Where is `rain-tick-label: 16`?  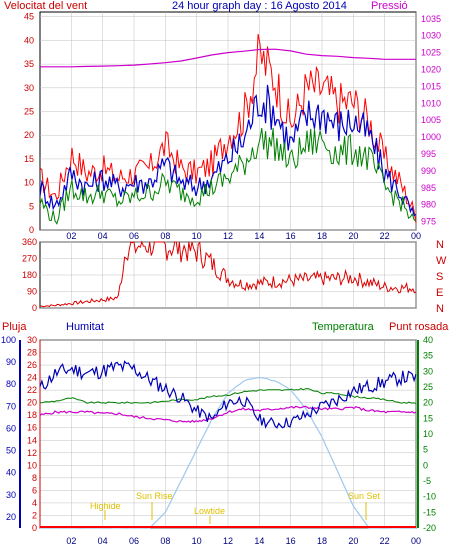
rain-tick-label: 16 is located at coordinates (32, 428).